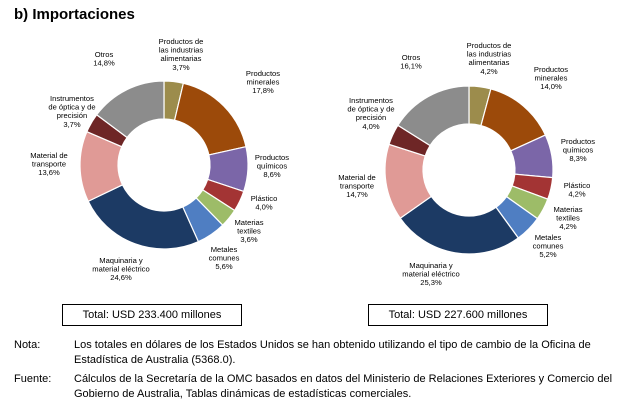 Image resolution: width=623 pixels, height=405 pixels. I want to click on label-left-metales: Metales comunes 5,6%, so click(224, 258).